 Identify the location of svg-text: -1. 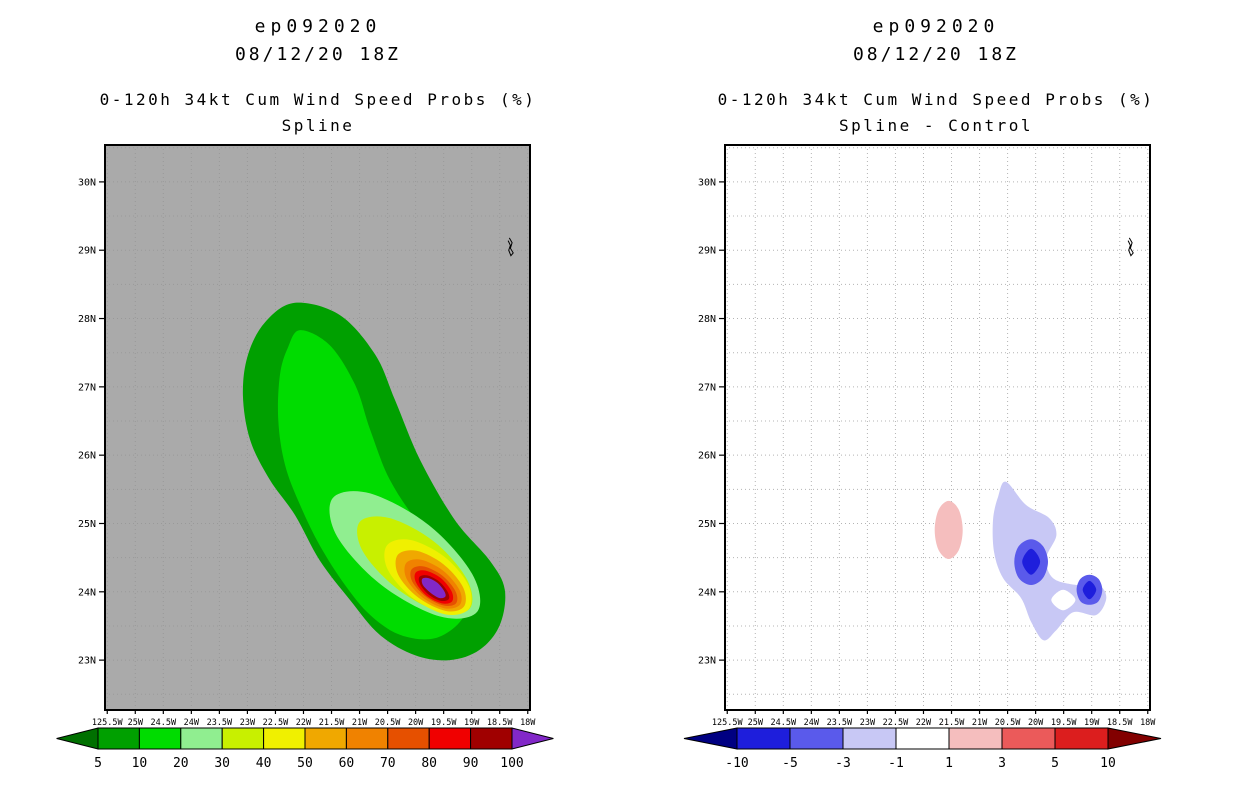
(896, 763).